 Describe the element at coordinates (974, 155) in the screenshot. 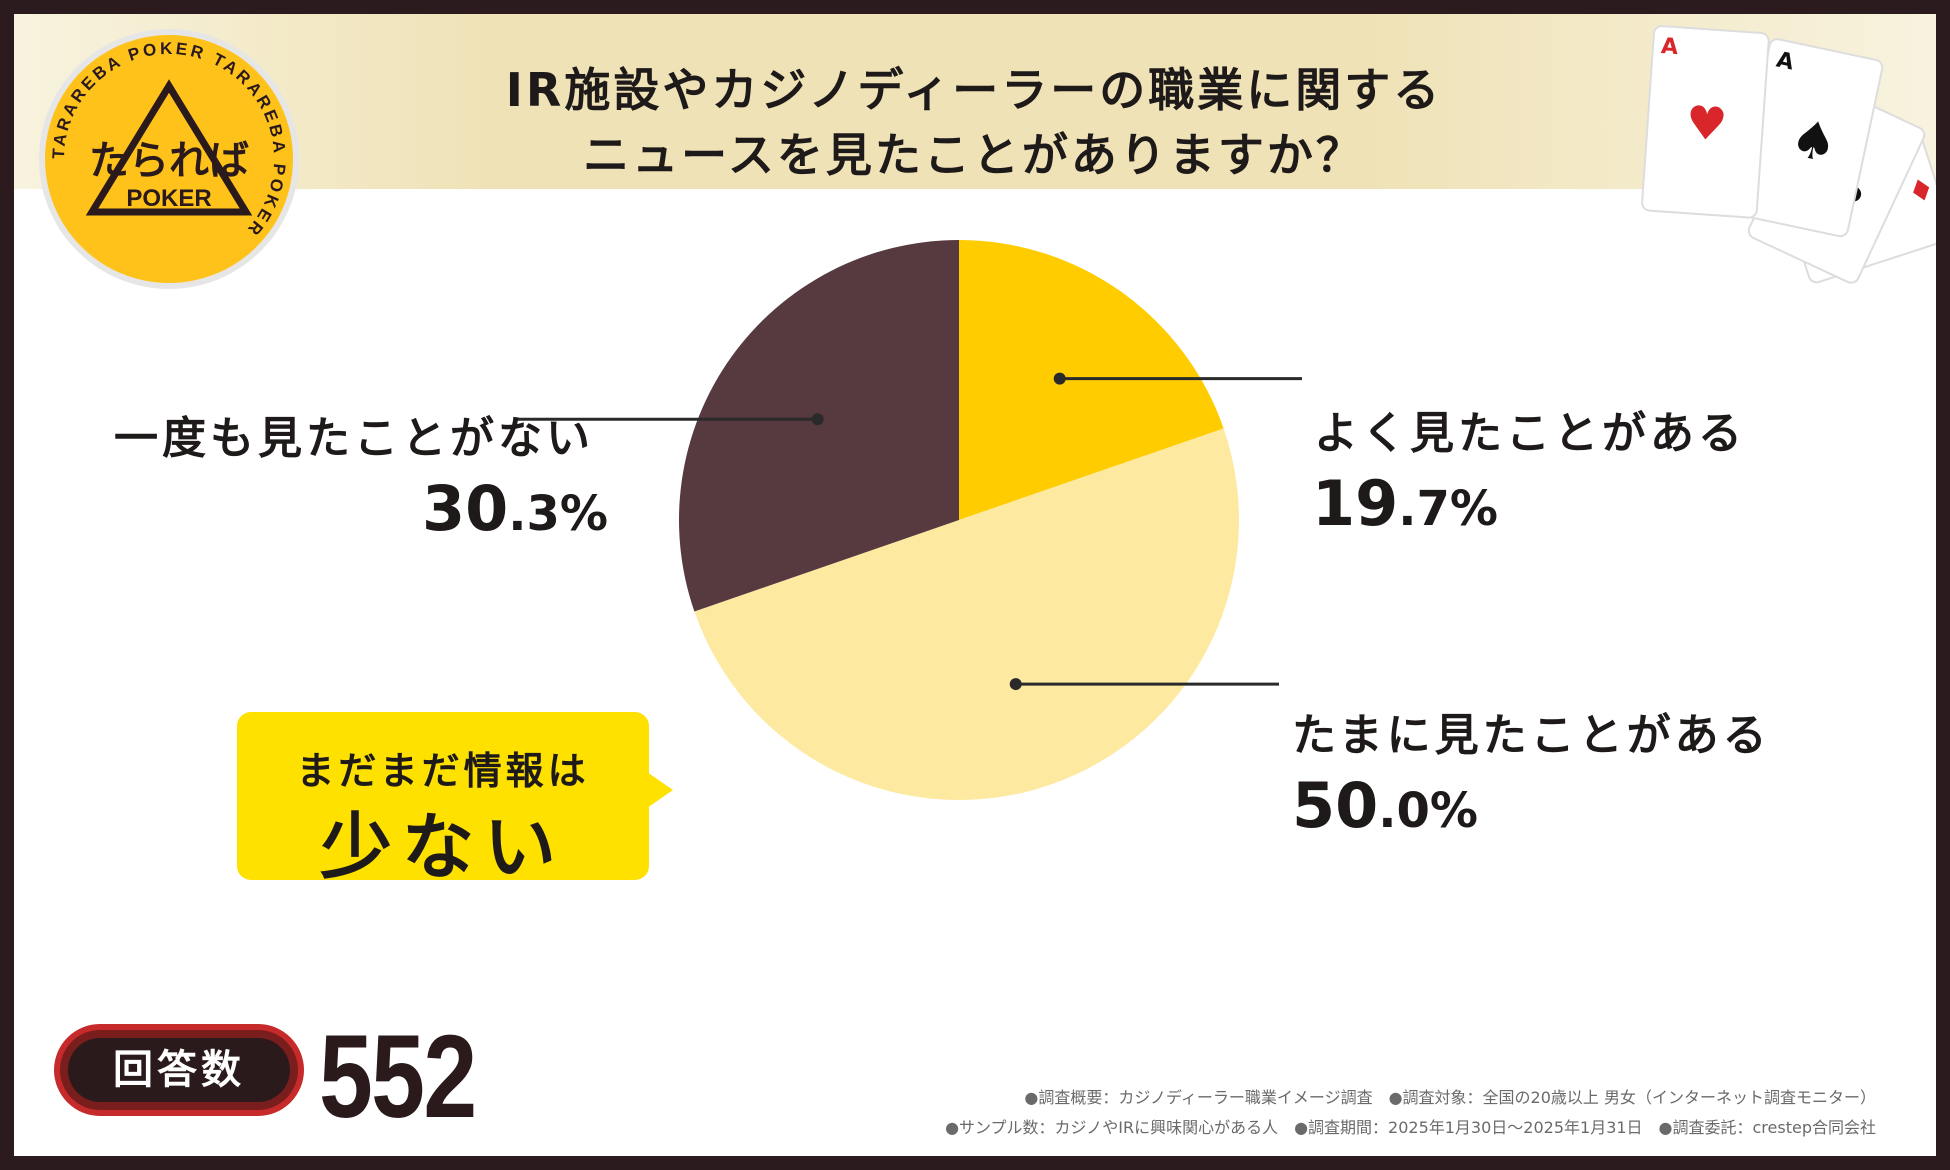

I see `page-title-line2: ニュースを見たことがありますか？` at that location.